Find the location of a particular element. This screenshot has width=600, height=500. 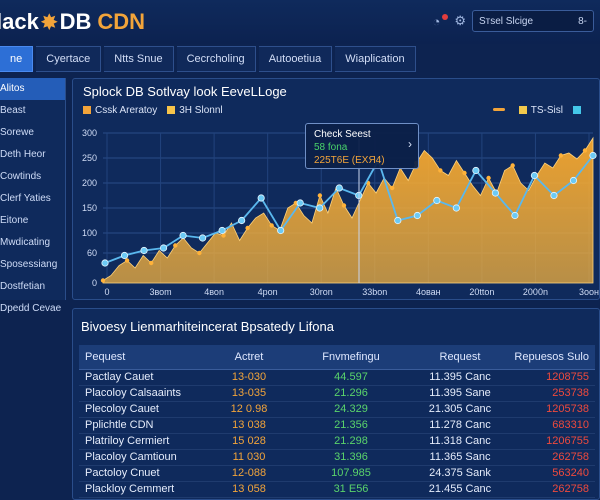

x-tick-label: 4воn is located at coordinates (214, 292).